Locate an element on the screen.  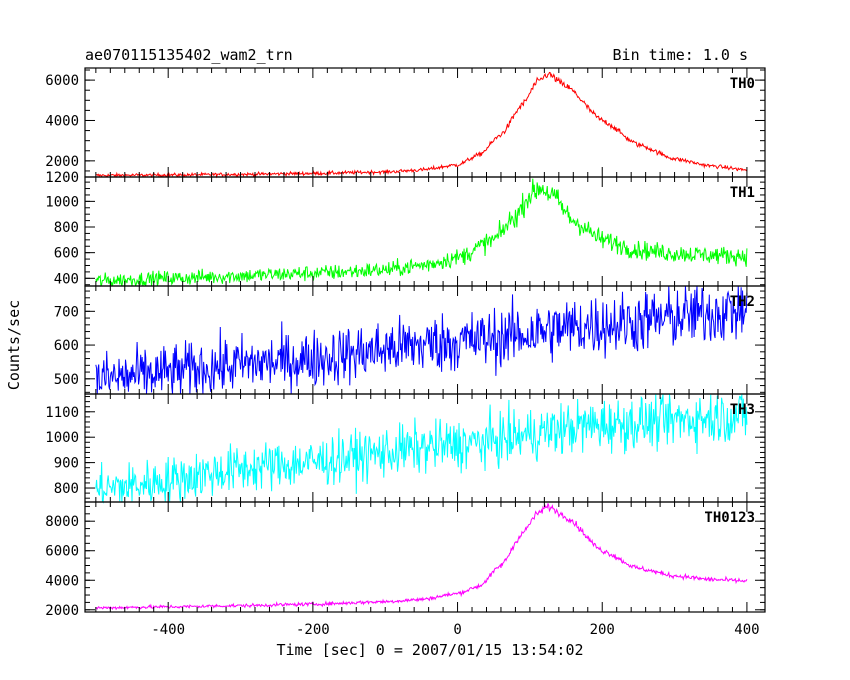
panel-th2: 500 600 700 TH2 is located at coordinates (410, 340).